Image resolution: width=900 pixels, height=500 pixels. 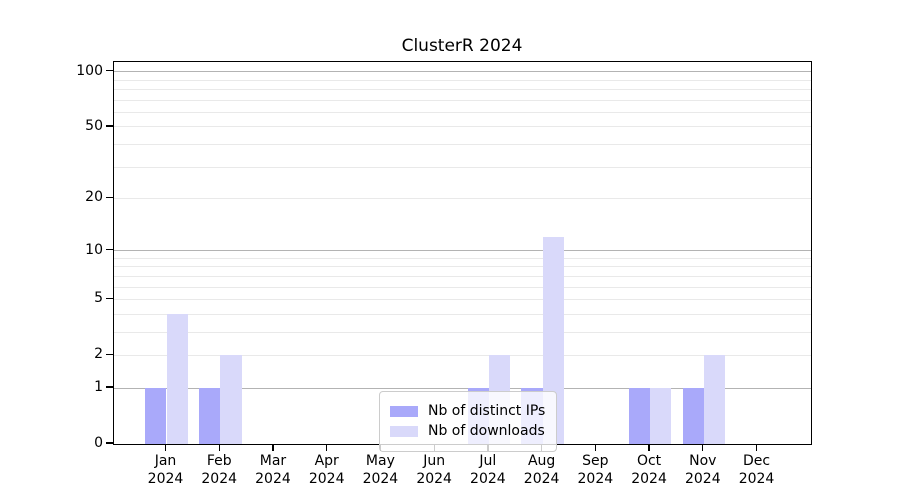 I want to click on bar-jan-downloads, so click(x=177, y=379).